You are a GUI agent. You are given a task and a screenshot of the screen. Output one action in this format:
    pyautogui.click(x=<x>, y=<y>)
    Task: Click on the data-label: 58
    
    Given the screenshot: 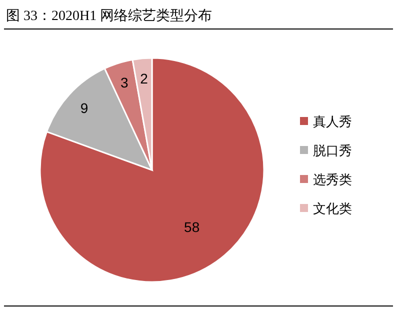 What is the action you would take?
    pyautogui.click(x=192, y=226)
    